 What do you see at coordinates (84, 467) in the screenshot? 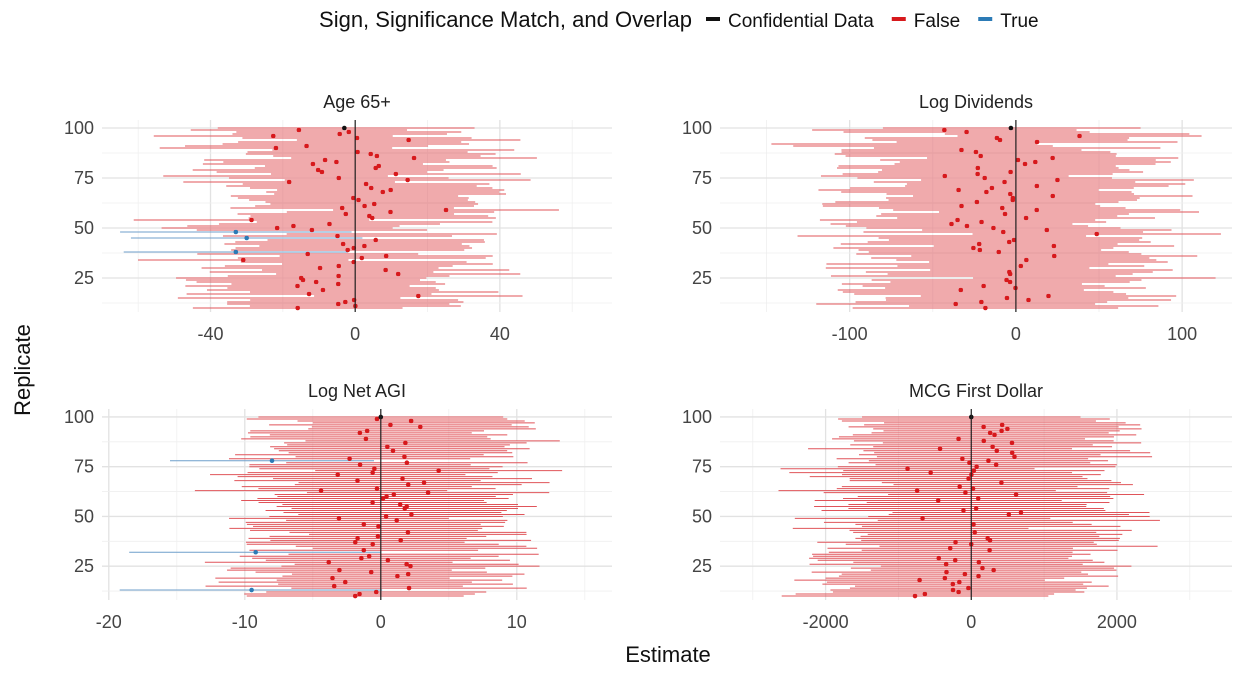
I see `y-tick-label: 75` at bounding box center [84, 467].